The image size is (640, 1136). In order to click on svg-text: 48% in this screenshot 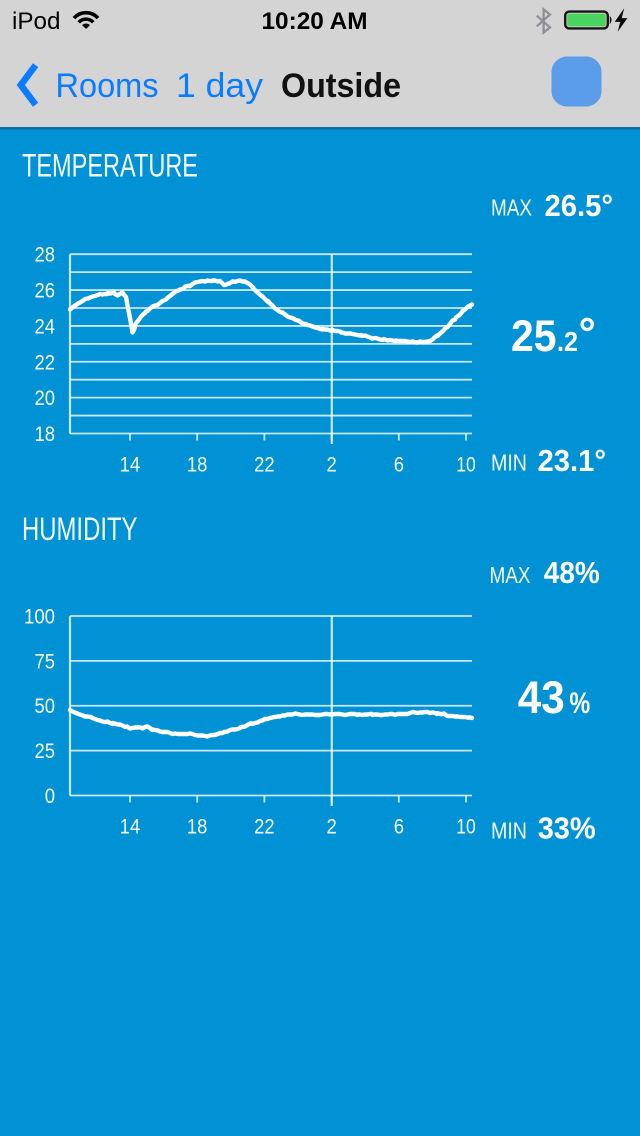, I will do `click(572, 572)`.